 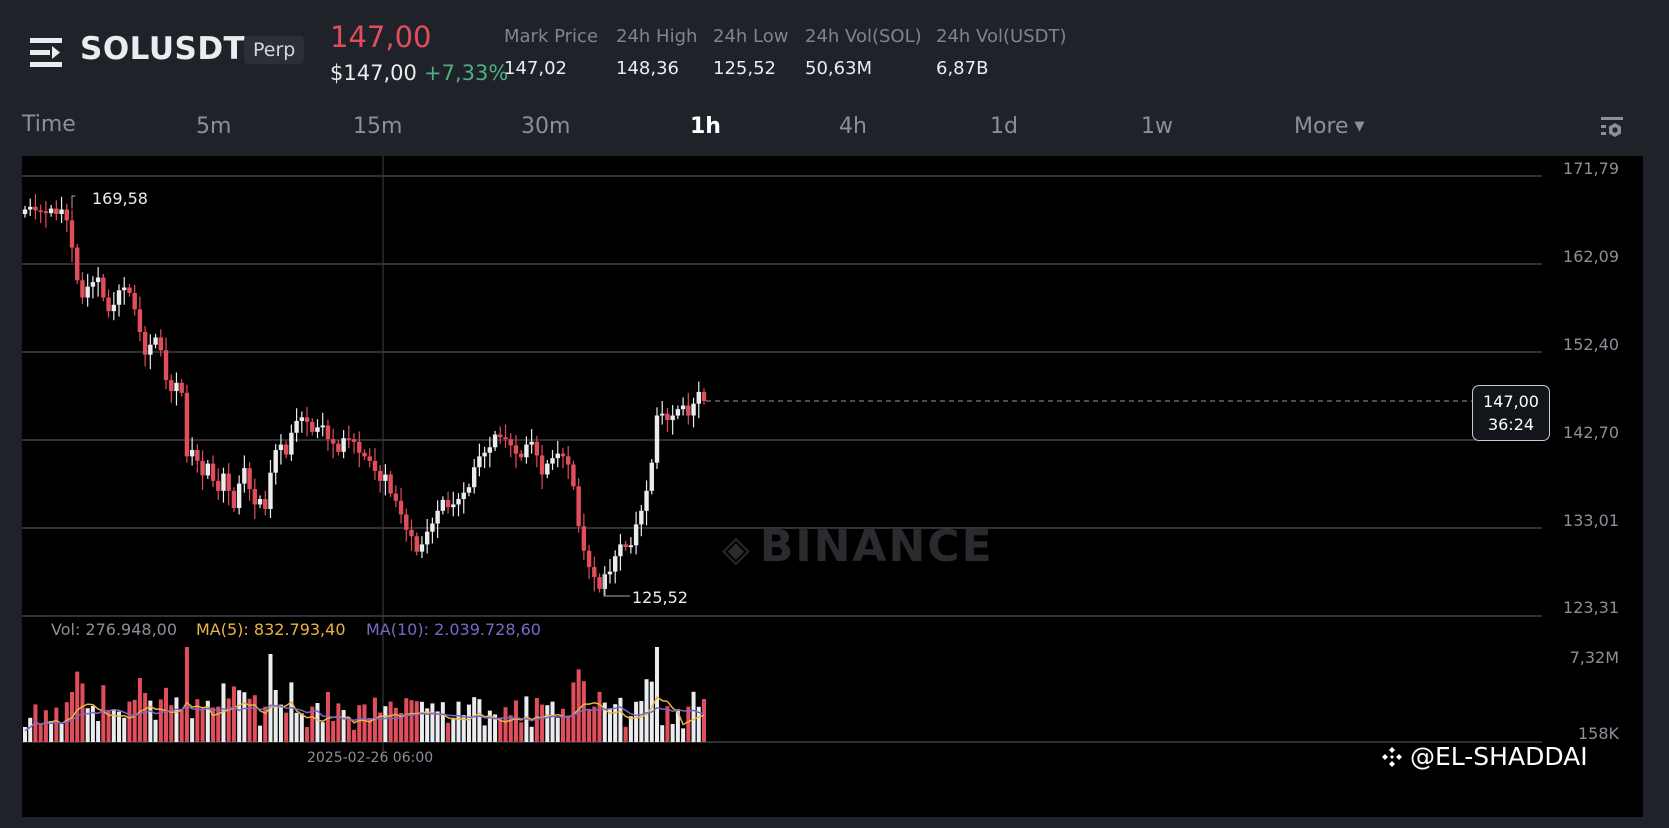 I want to click on binance-logo-icon: ◈, so click(x=737, y=549).